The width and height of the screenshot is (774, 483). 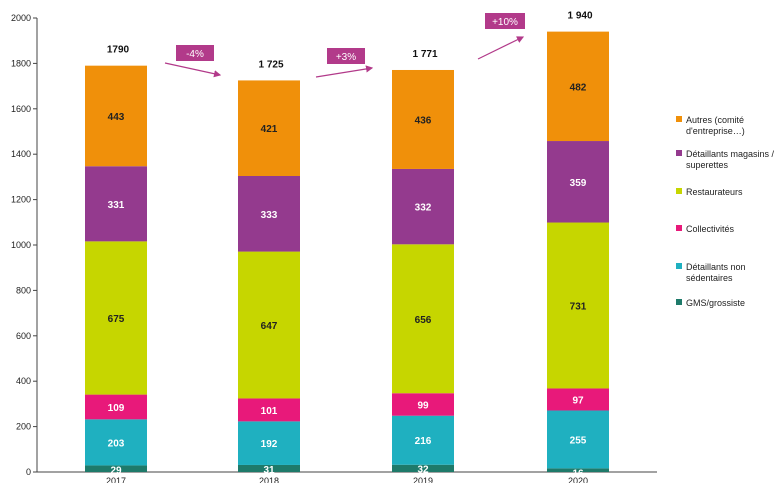 What do you see at coordinates (578, 473) in the screenshot?
I see `bar-value-label: 16` at bounding box center [578, 473].